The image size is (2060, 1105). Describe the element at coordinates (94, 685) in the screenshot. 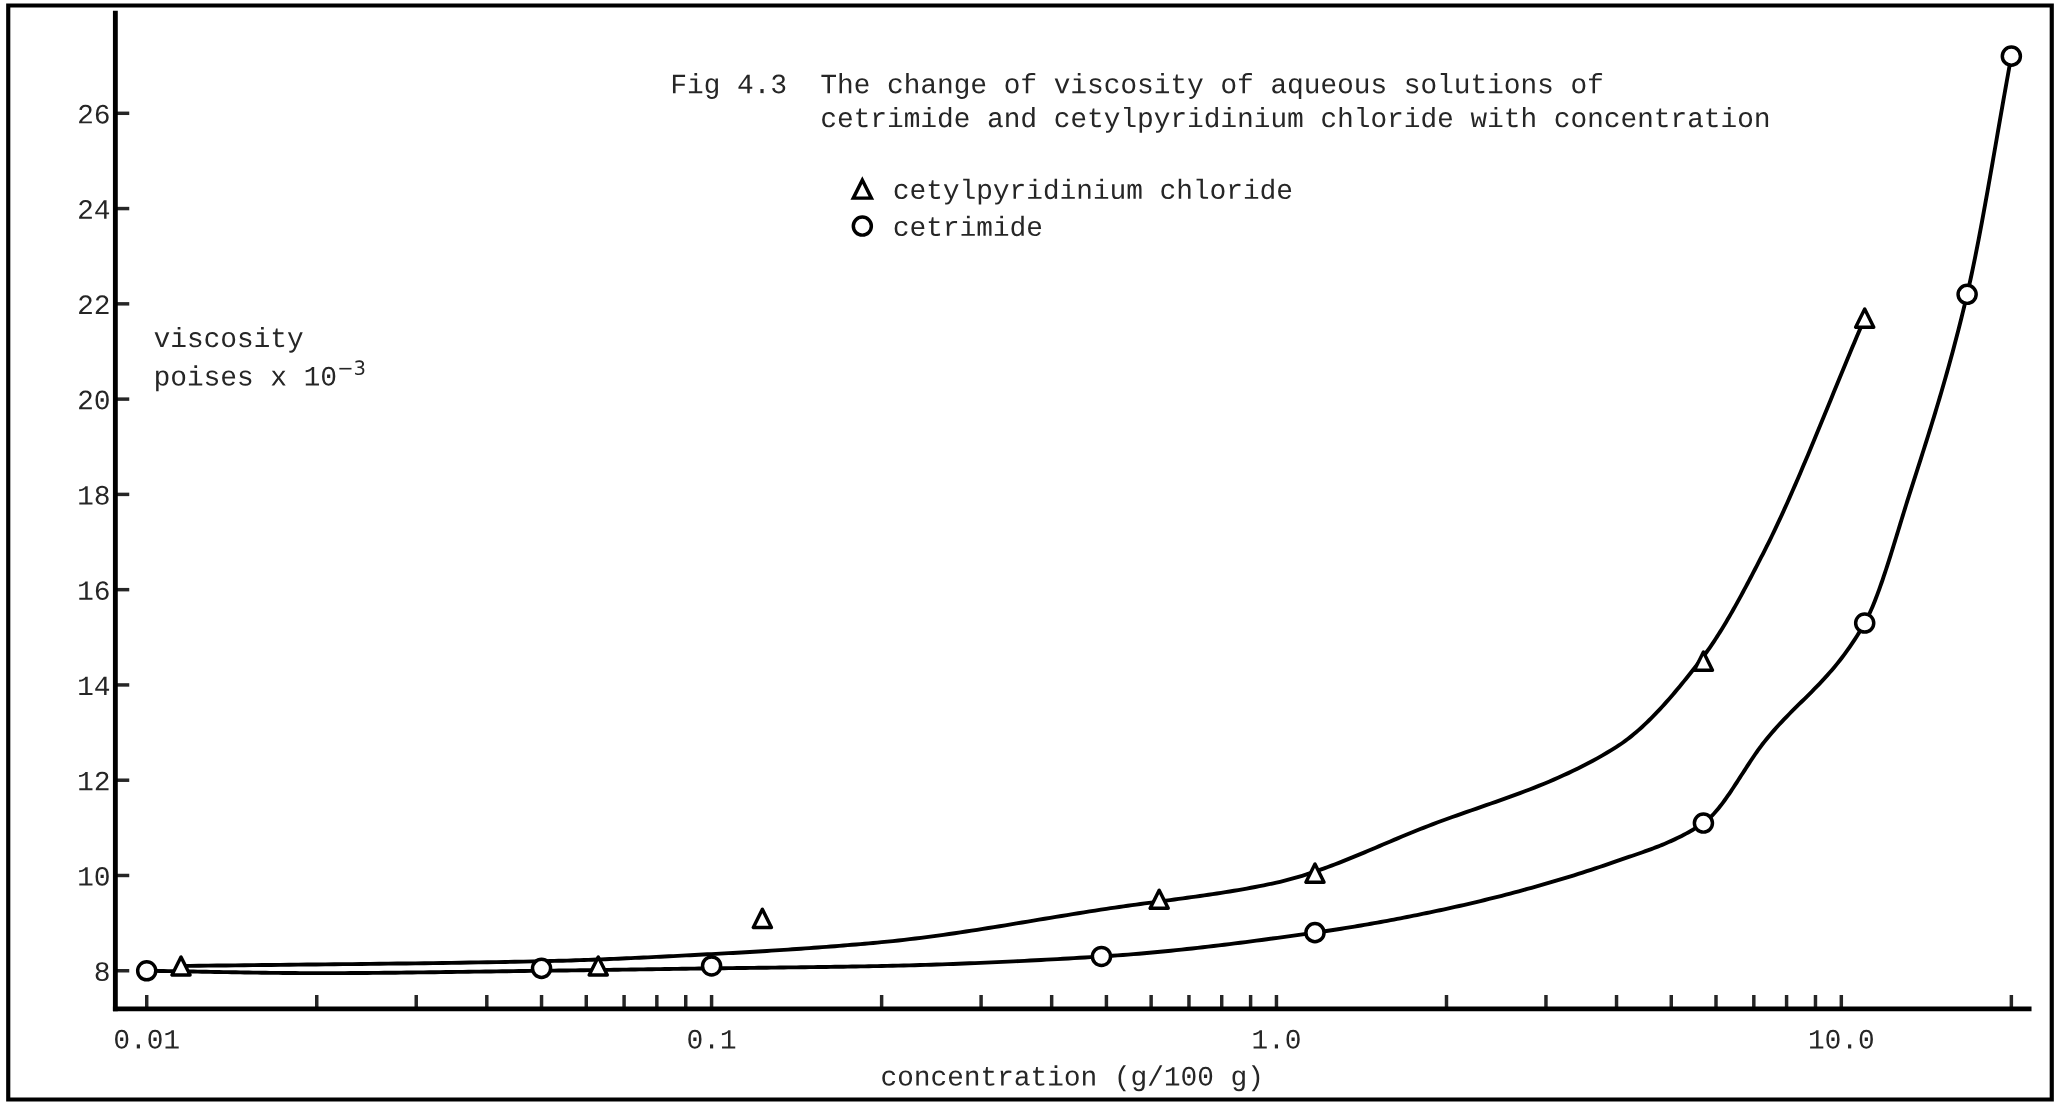

I see `y-tick-label: 14` at that location.